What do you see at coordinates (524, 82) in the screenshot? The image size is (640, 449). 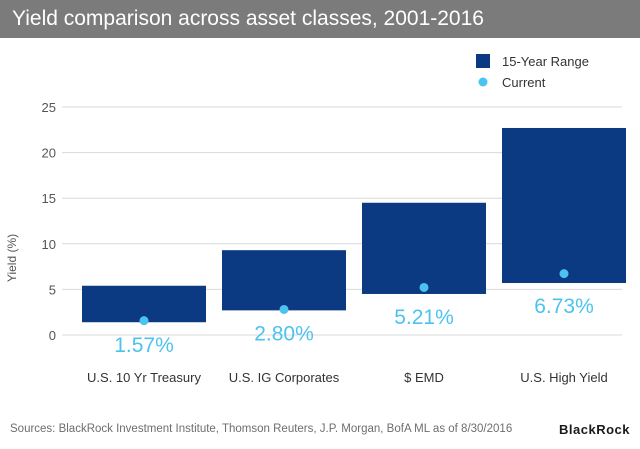 I see `legend-current-label: Current` at bounding box center [524, 82].